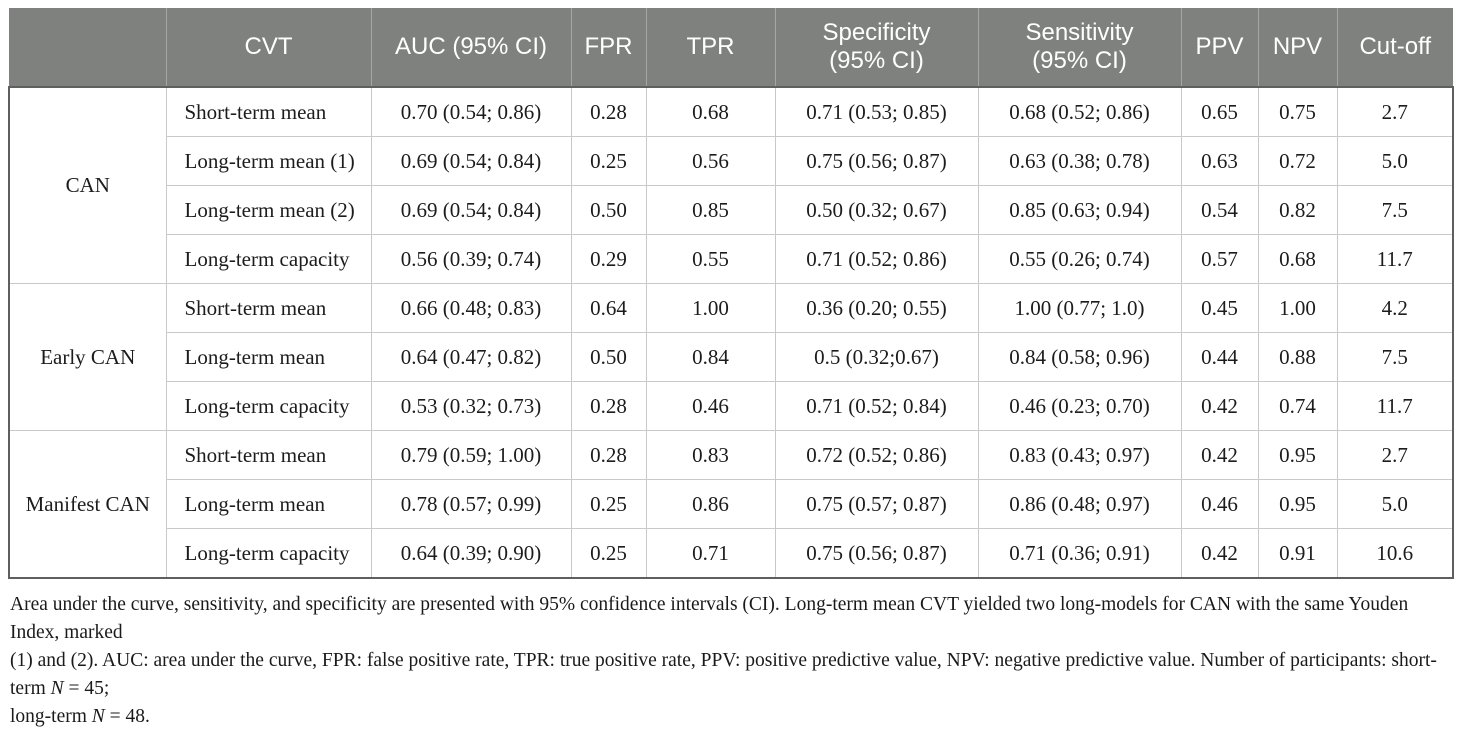 This screenshot has width=1460, height=731. I want to click on cell-tpr: 0.55, so click(710, 259).